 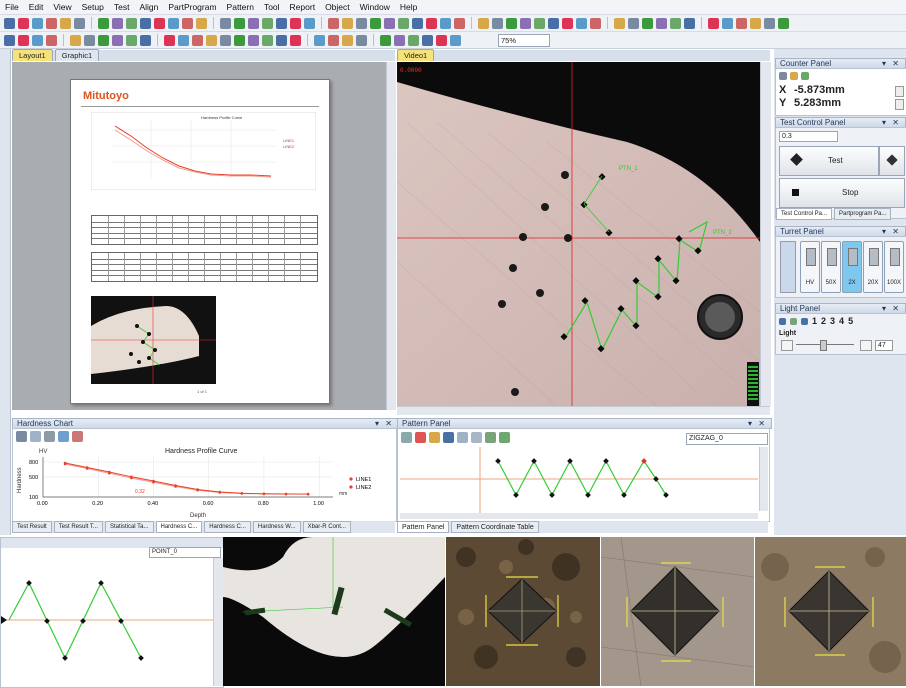 What do you see at coordinates (408, 7) in the screenshot?
I see `menu-item-help: Help` at bounding box center [408, 7].